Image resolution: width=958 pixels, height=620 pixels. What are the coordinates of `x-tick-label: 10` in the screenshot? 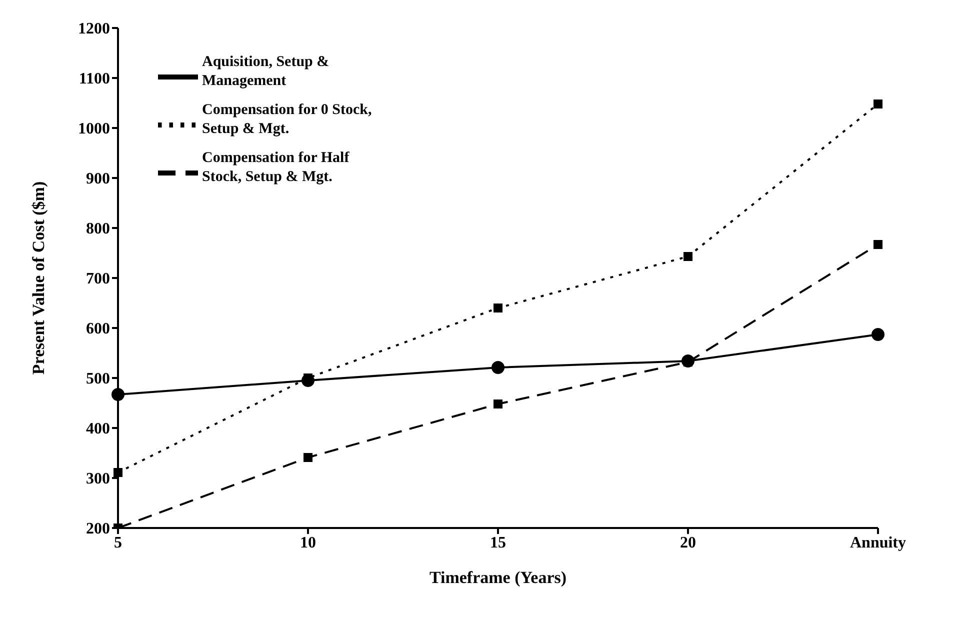 It's located at (308, 543).